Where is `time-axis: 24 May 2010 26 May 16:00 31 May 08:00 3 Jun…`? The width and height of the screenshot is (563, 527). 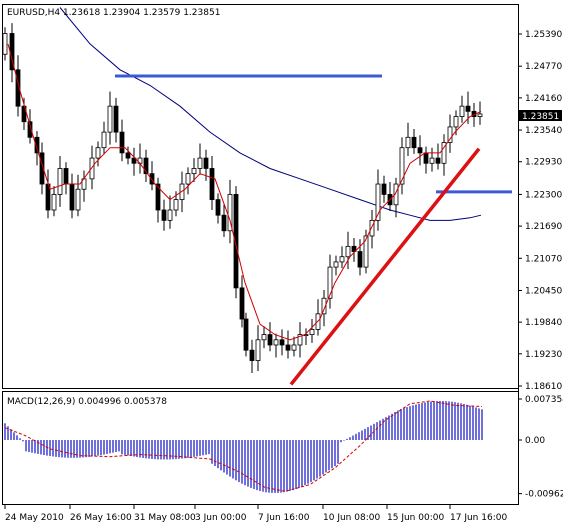
time-axis: 24 May 2010 26 May 16:00 31 May 08:00 3 Jun… is located at coordinates (255, 514).